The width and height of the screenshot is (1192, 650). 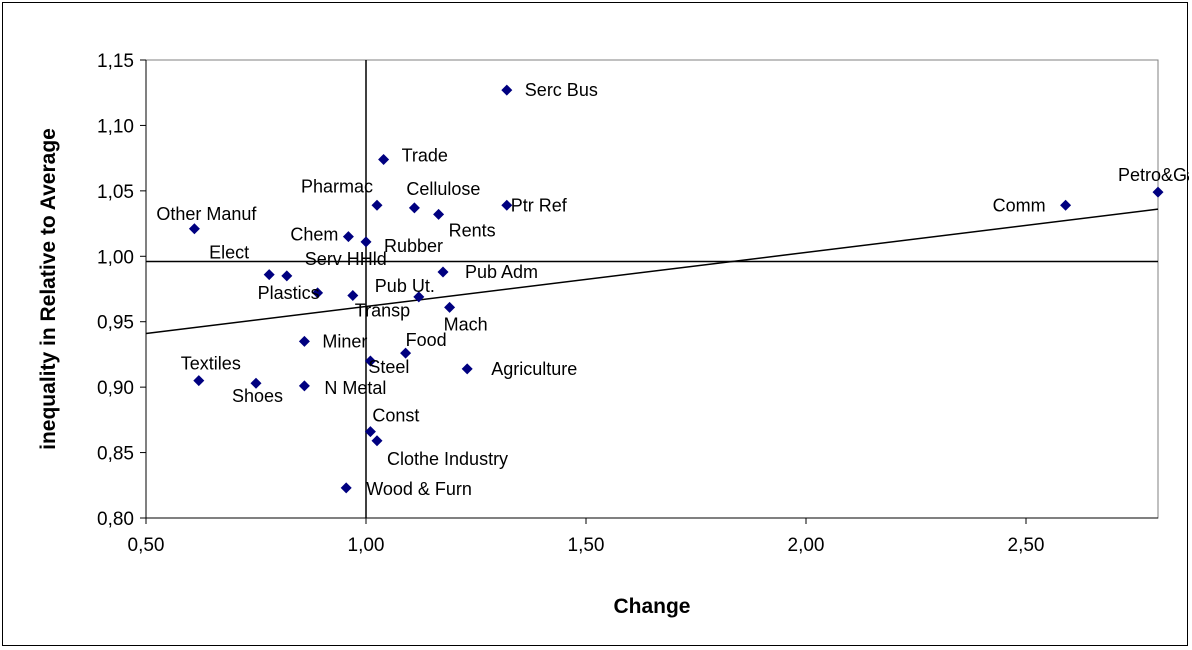 I want to click on y-tick-label: 1,00, so click(x=115, y=257).